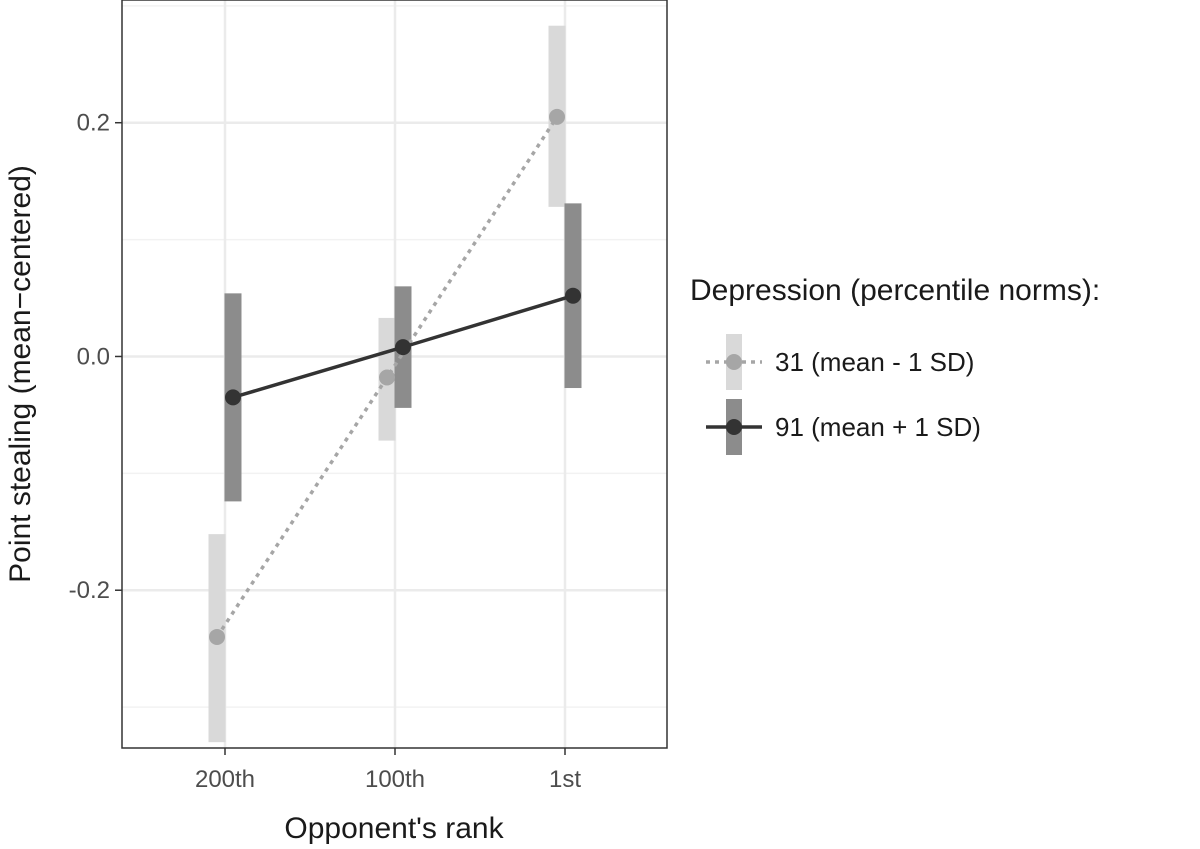  What do you see at coordinates (93, 123) in the screenshot?
I see `y-tick-label: 0.2` at bounding box center [93, 123].